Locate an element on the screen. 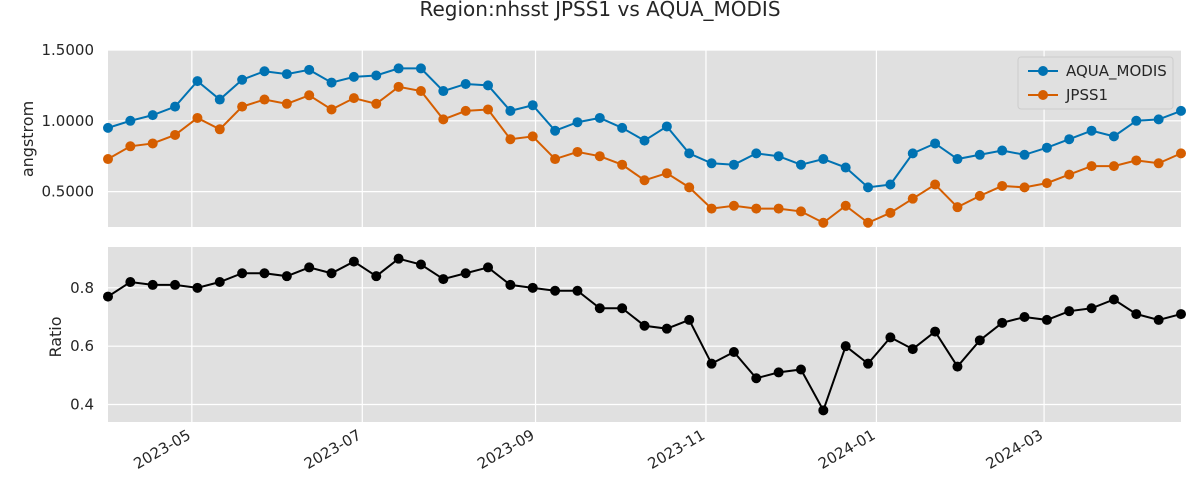 The height and width of the screenshot is (500, 1200). x-tick-label: 2024-03 is located at coordinates (1014, 449).